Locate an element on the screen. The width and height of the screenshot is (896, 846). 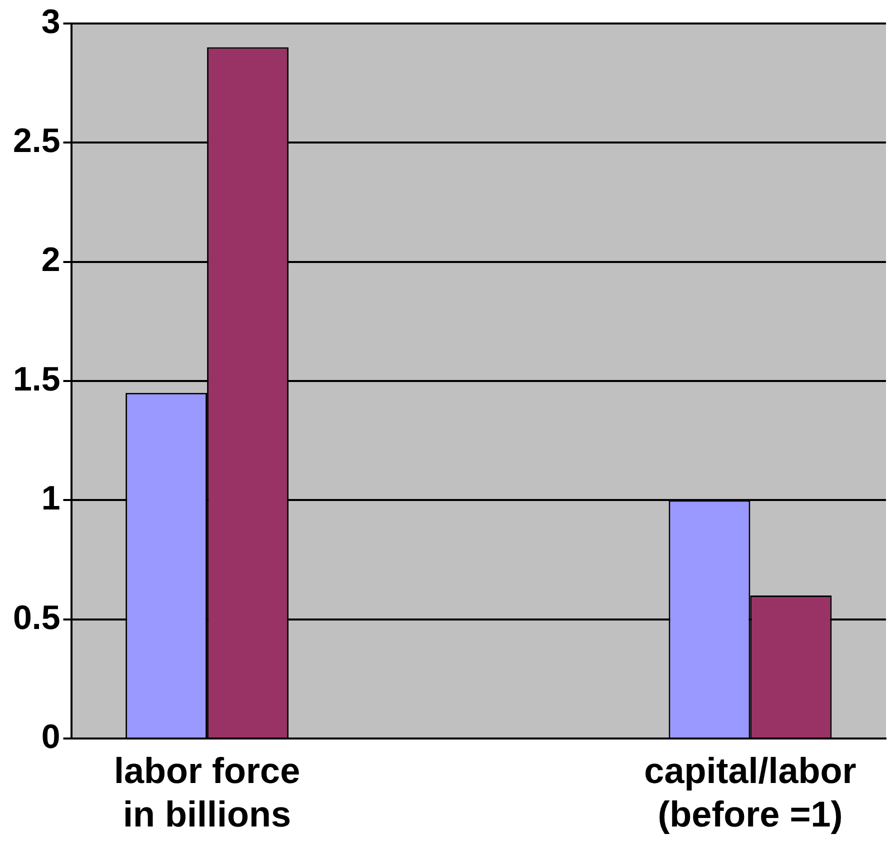
y-tick-label: 1.5 is located at coordinates (36, 379).